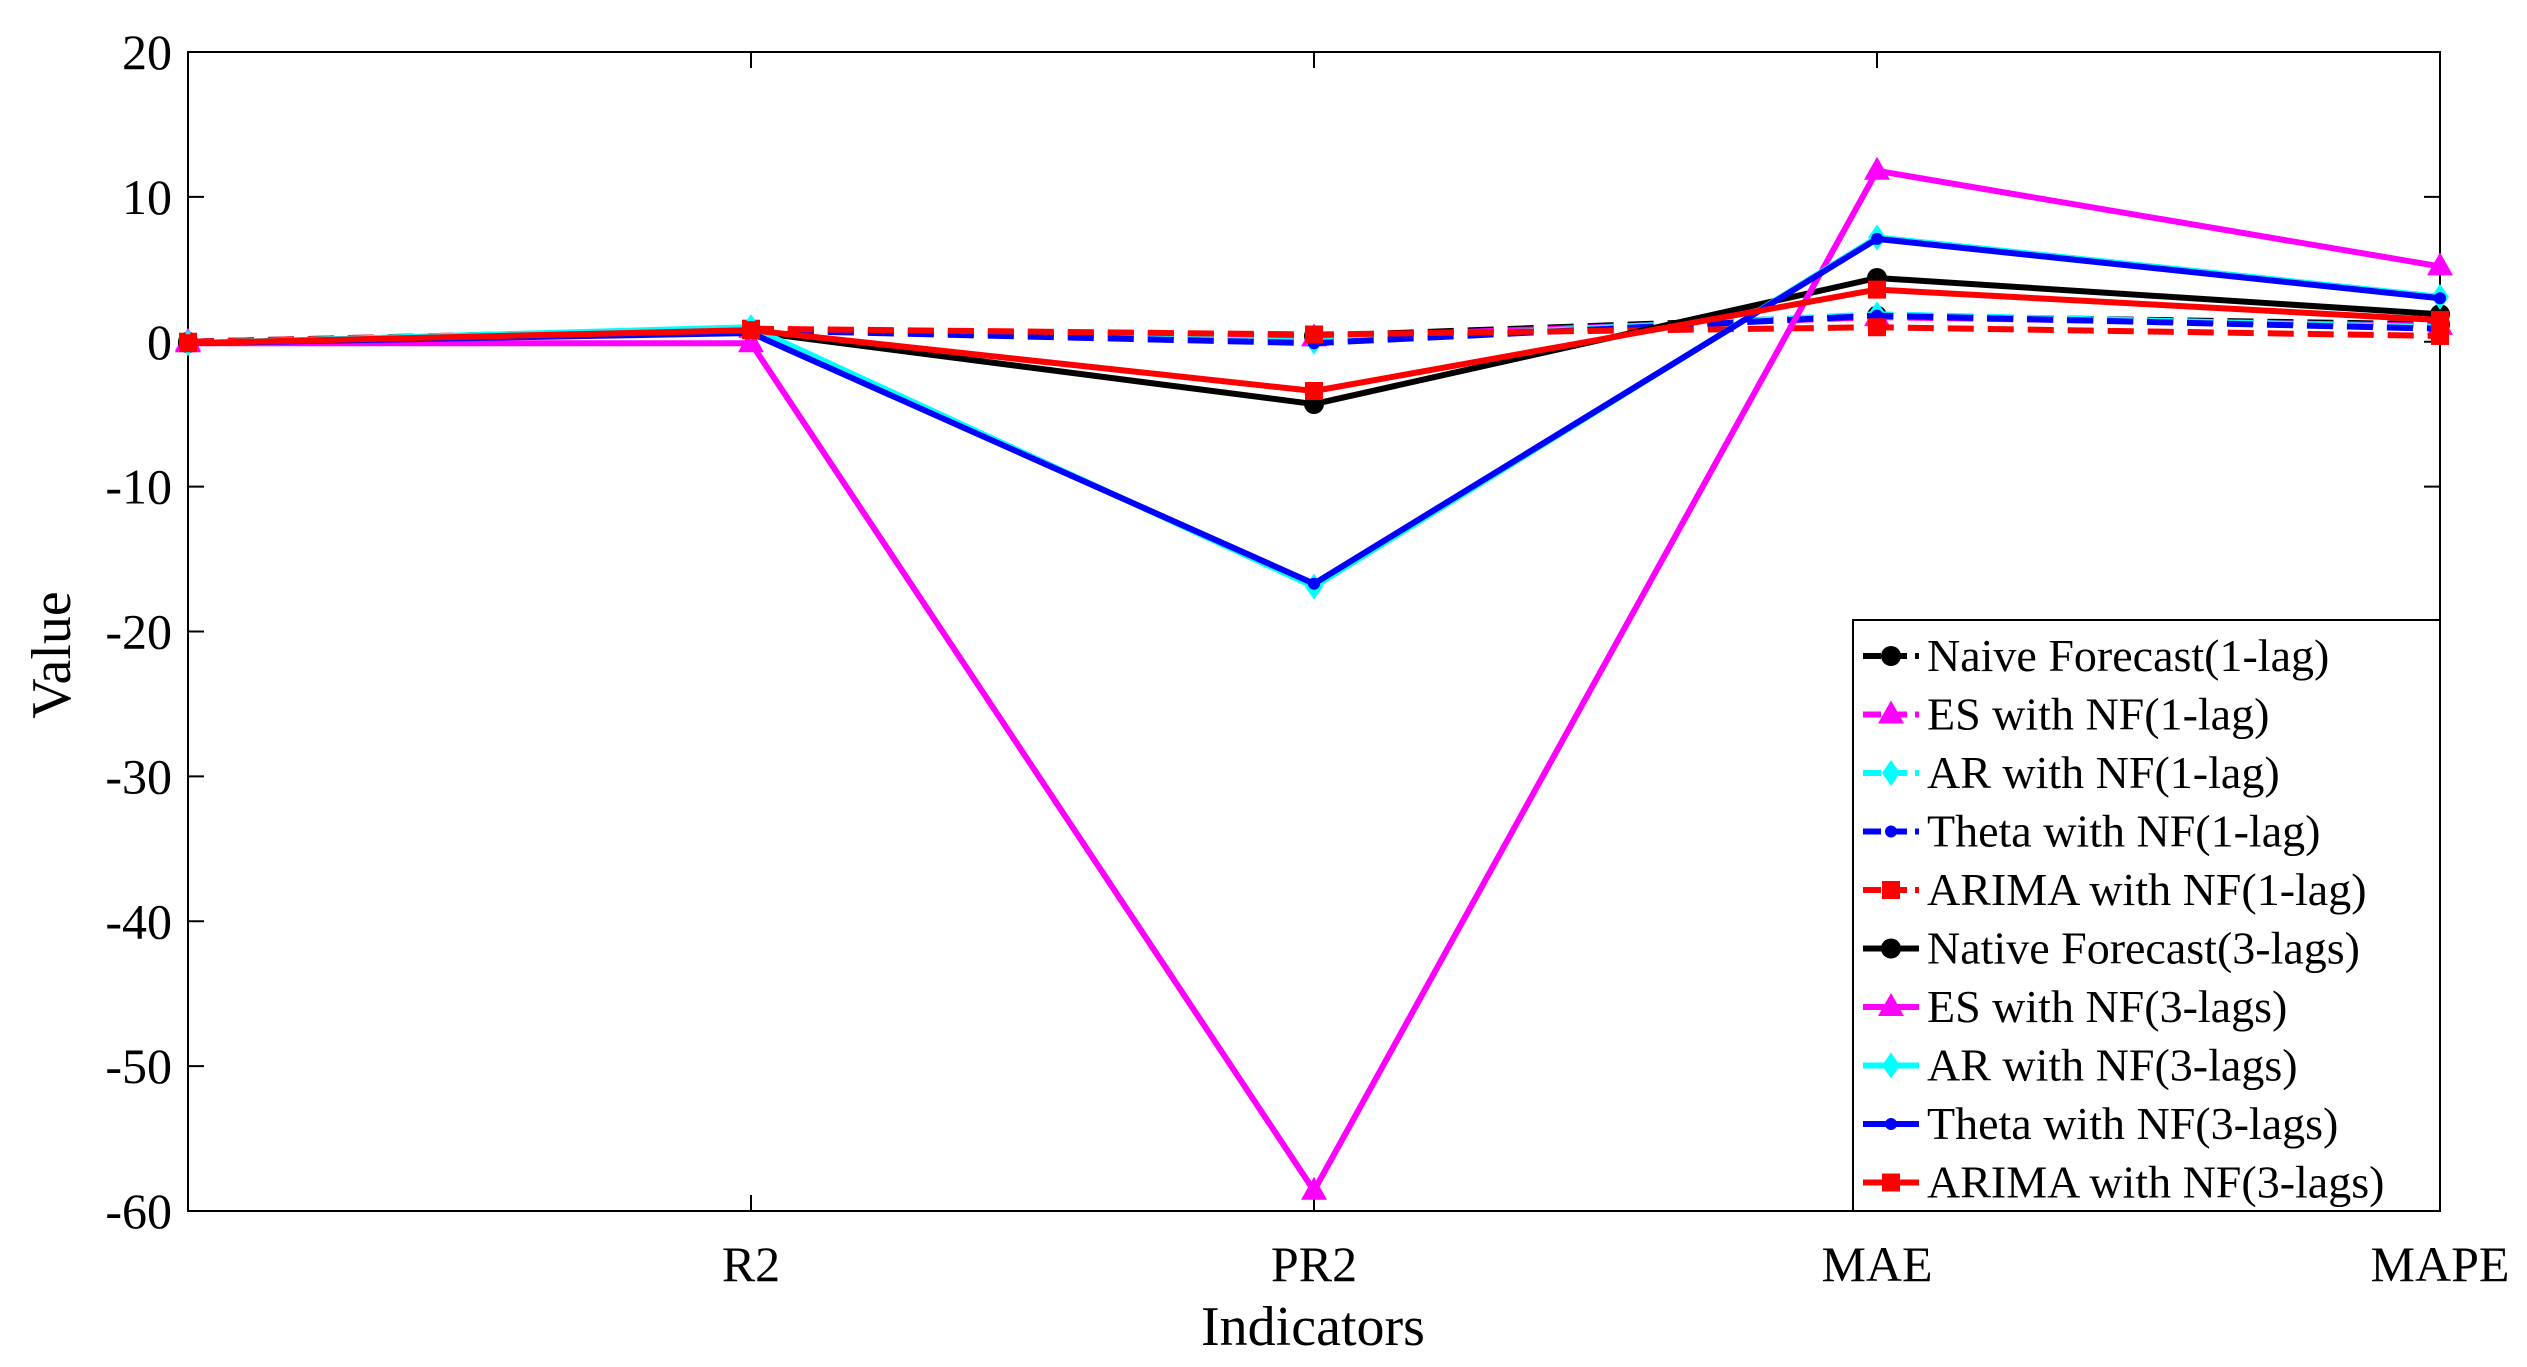  I want to click on legend-entry: ARIMA with NF(1-lag), so click(2115, 889).